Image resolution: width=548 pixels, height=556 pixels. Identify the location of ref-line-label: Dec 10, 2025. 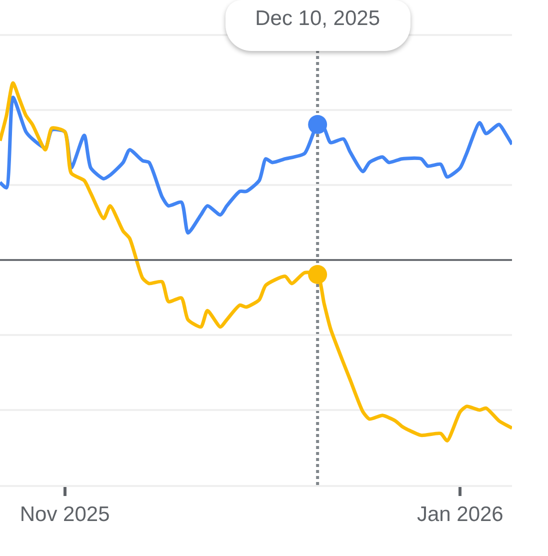
(317, 19).